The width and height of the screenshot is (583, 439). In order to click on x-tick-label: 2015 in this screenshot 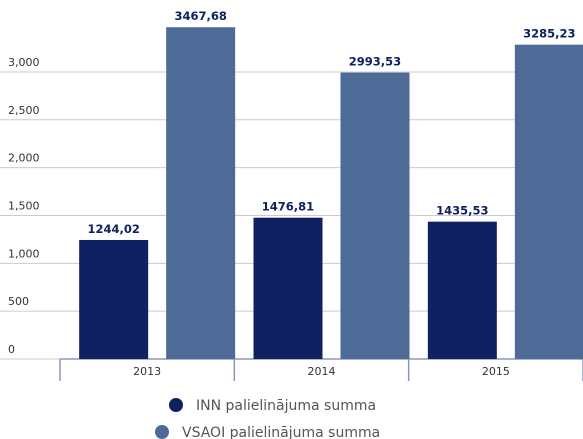, I will do `click(496, 371)`.